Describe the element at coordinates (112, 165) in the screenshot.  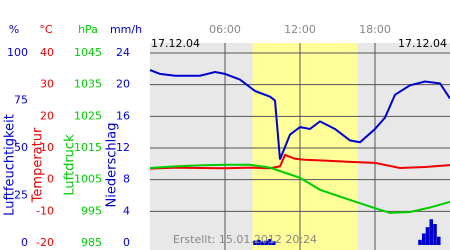
I see `axis-title: Niederschlag` at that location.